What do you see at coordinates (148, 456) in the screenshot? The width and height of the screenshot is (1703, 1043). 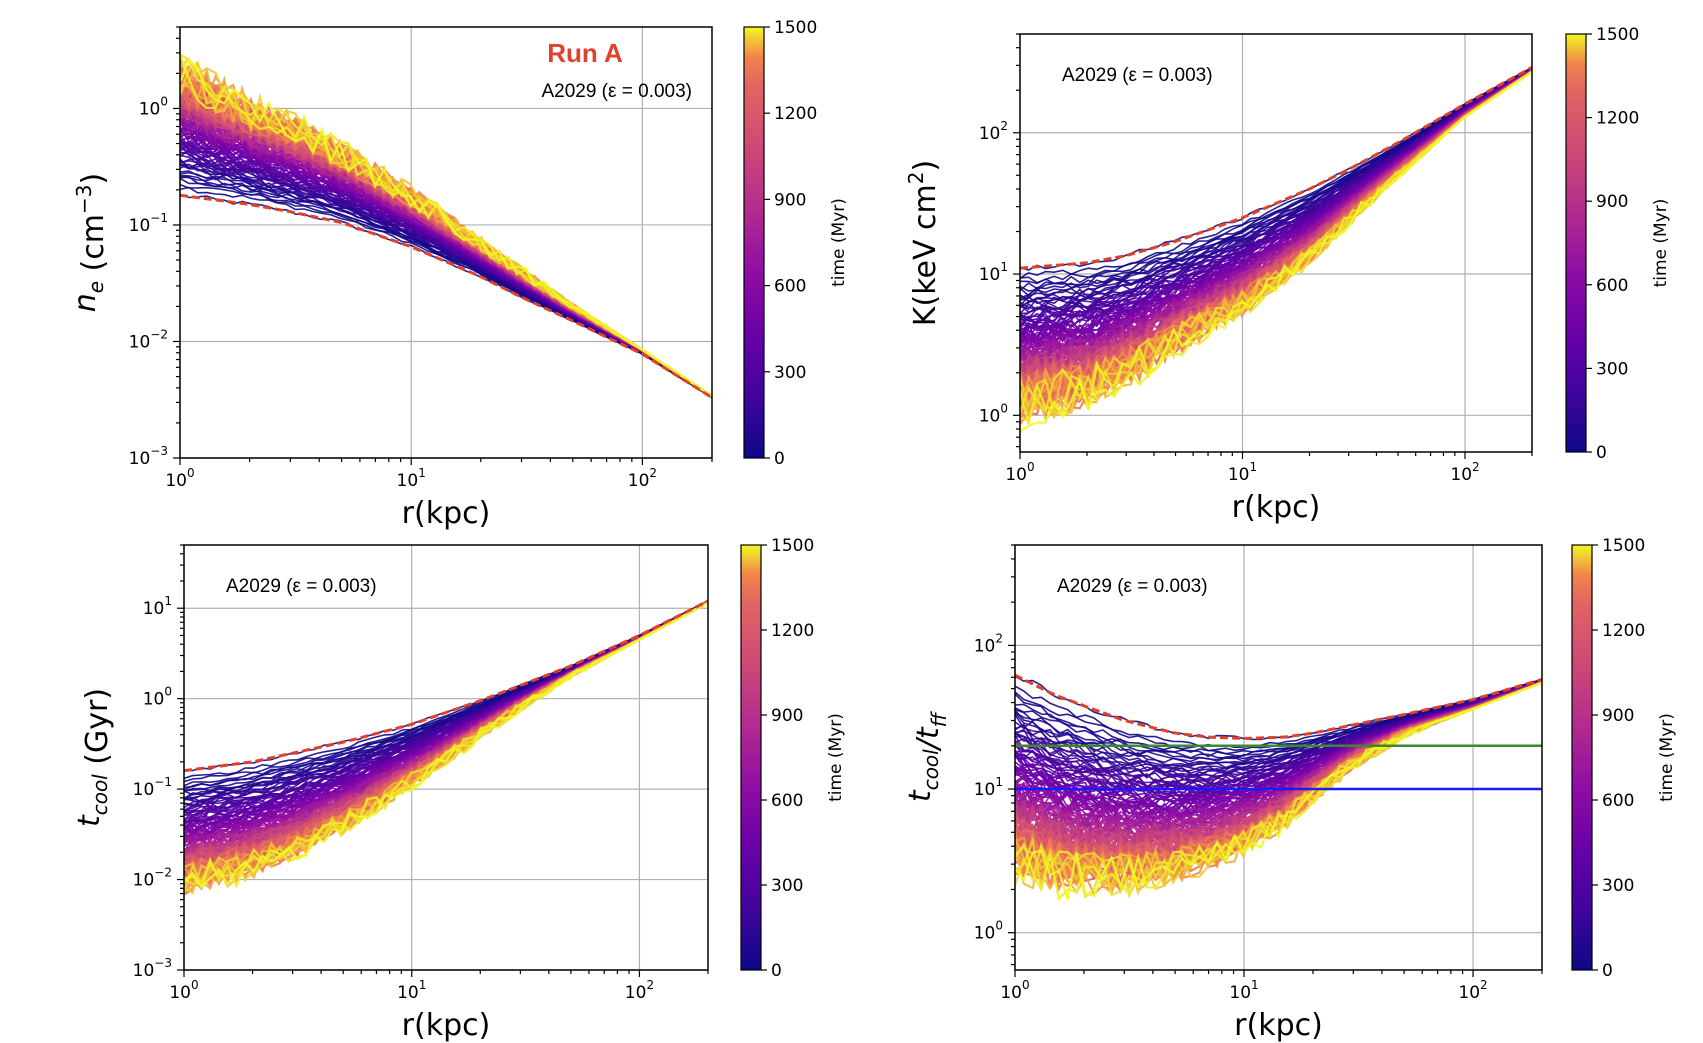 I see `y-tick-label: 10⁻³` at bounding box center [148, 456].